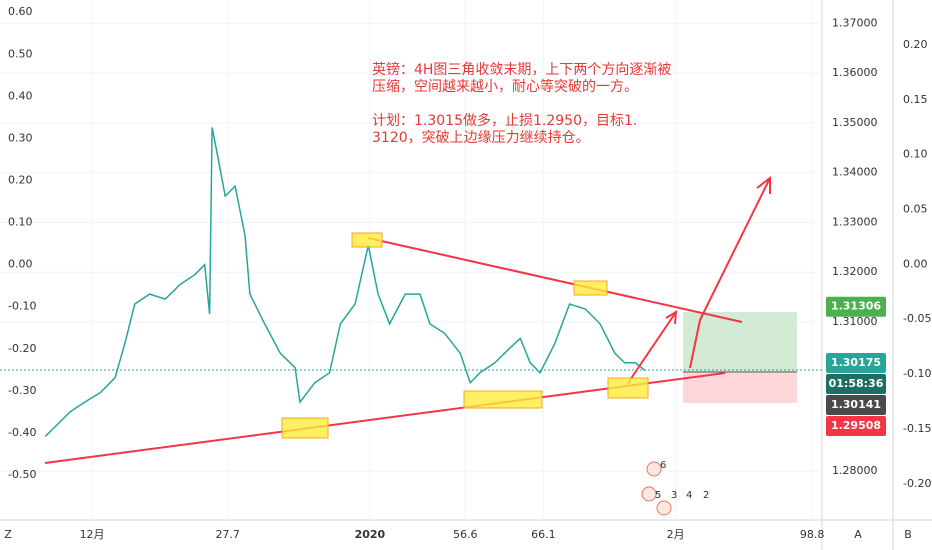 This screenshot has width=932, height=550. I want to click on y-tick-label: -0.40, so click(22, 432).